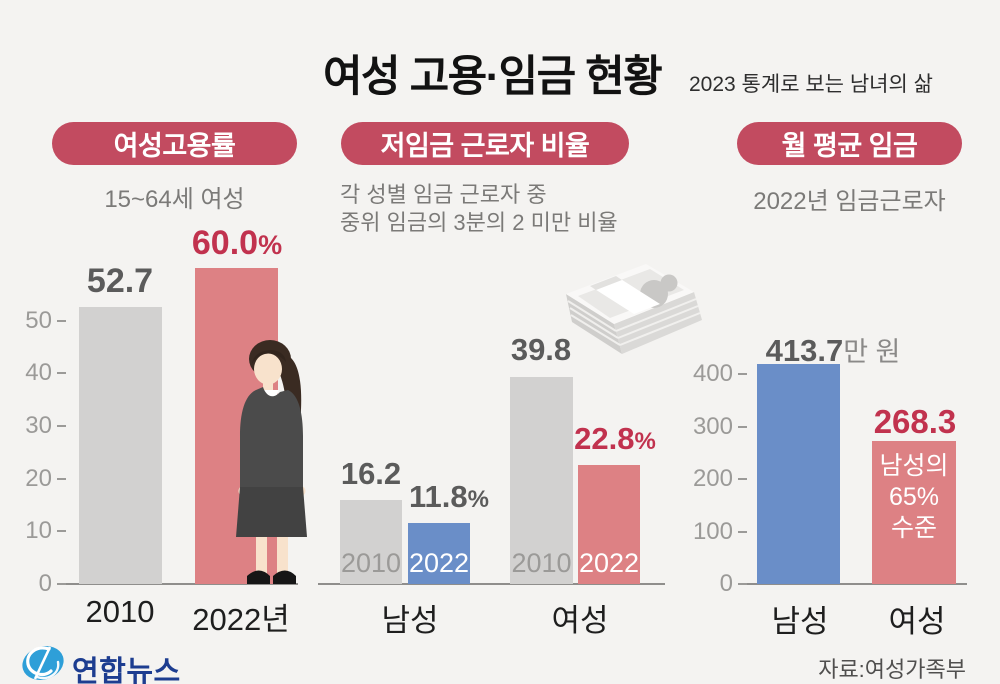  What do you see at coordinates (491, 584) in the screenshot?
I see `chart2-x-axis` at bounding box center [491, 584].